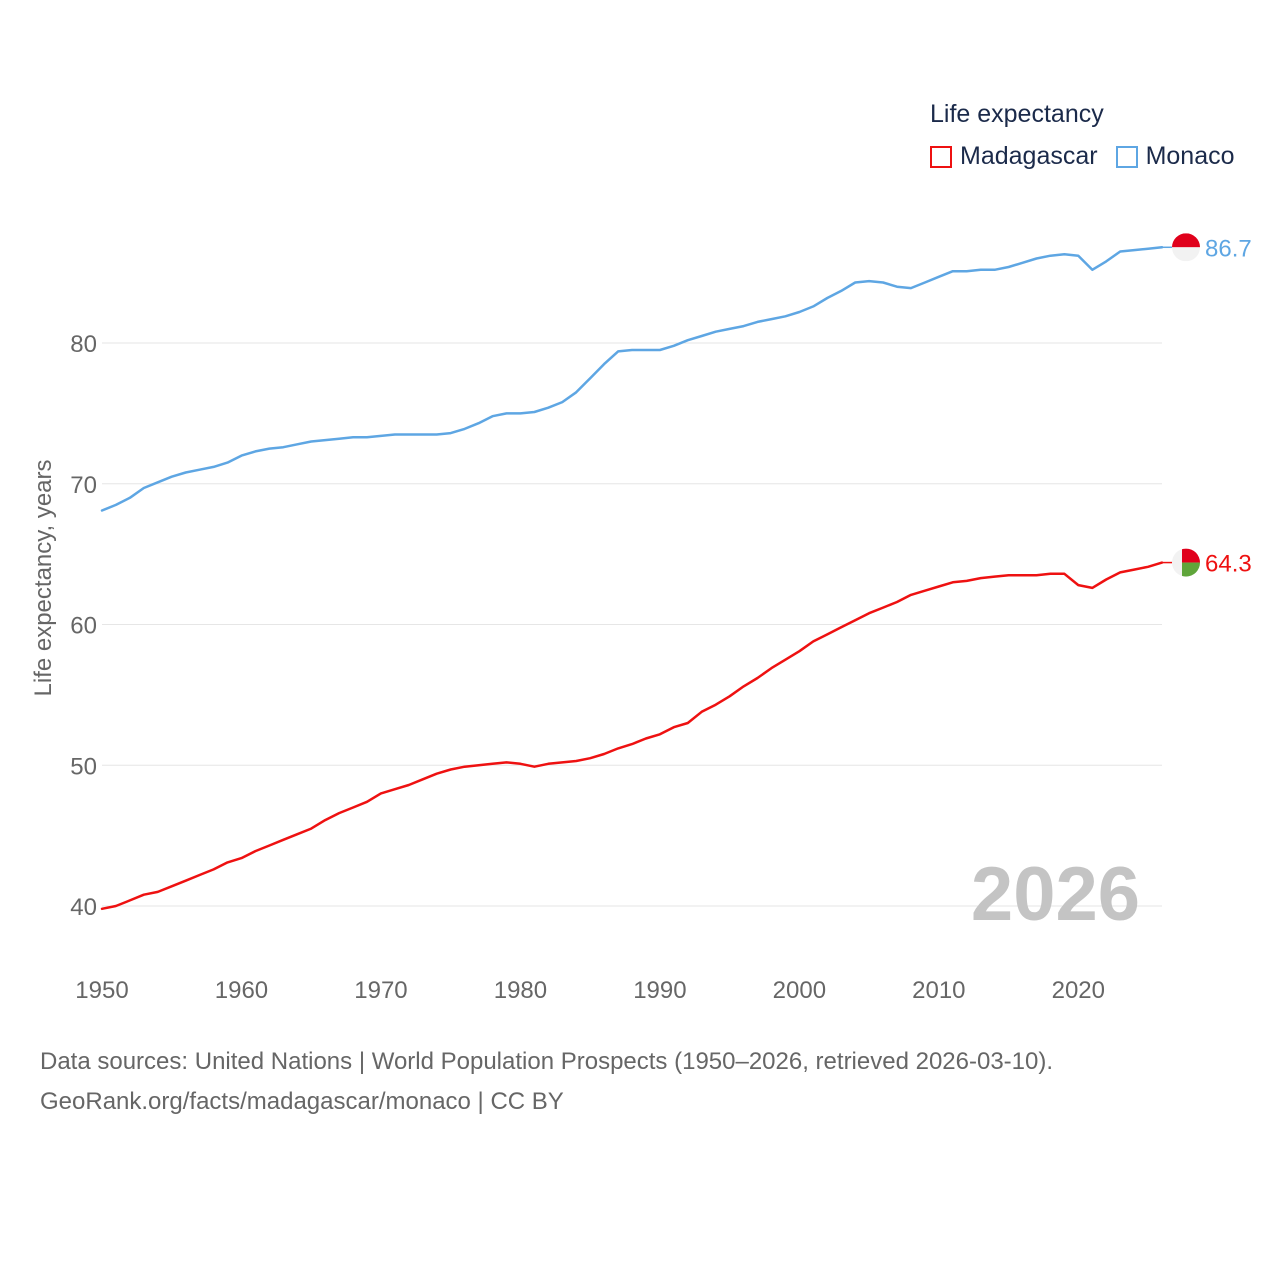 This screenshot has height=1280, width=1280. What do you see at coordinates (1055, 894) in the screenshot?
I see `year-label: 2026` at bounding box center [1055, 894].